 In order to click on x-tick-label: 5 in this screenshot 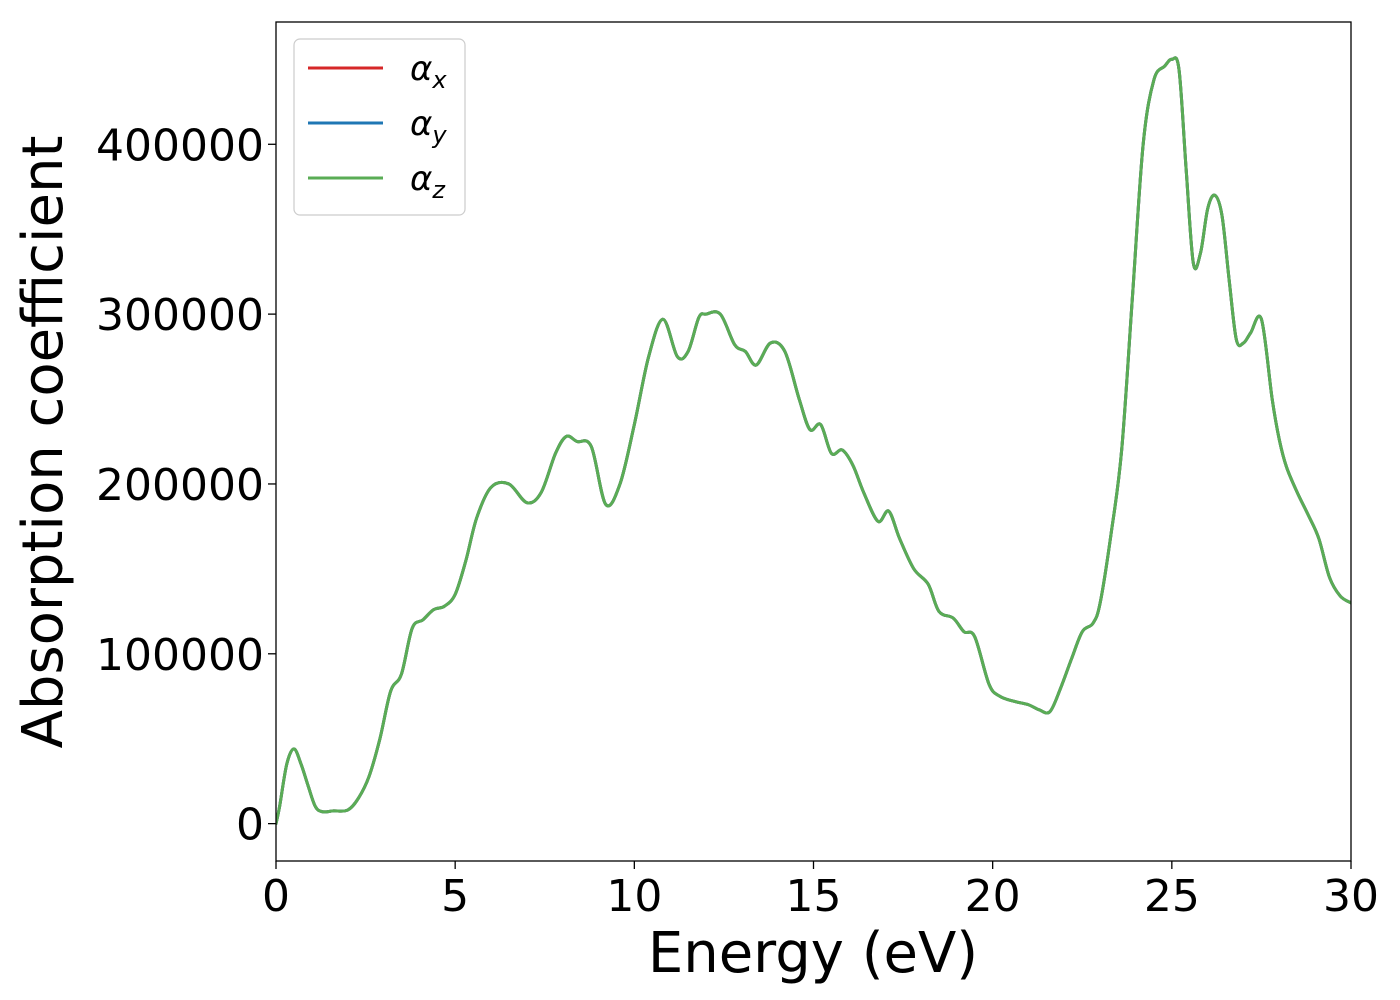, I will do `click(455, 896)`.